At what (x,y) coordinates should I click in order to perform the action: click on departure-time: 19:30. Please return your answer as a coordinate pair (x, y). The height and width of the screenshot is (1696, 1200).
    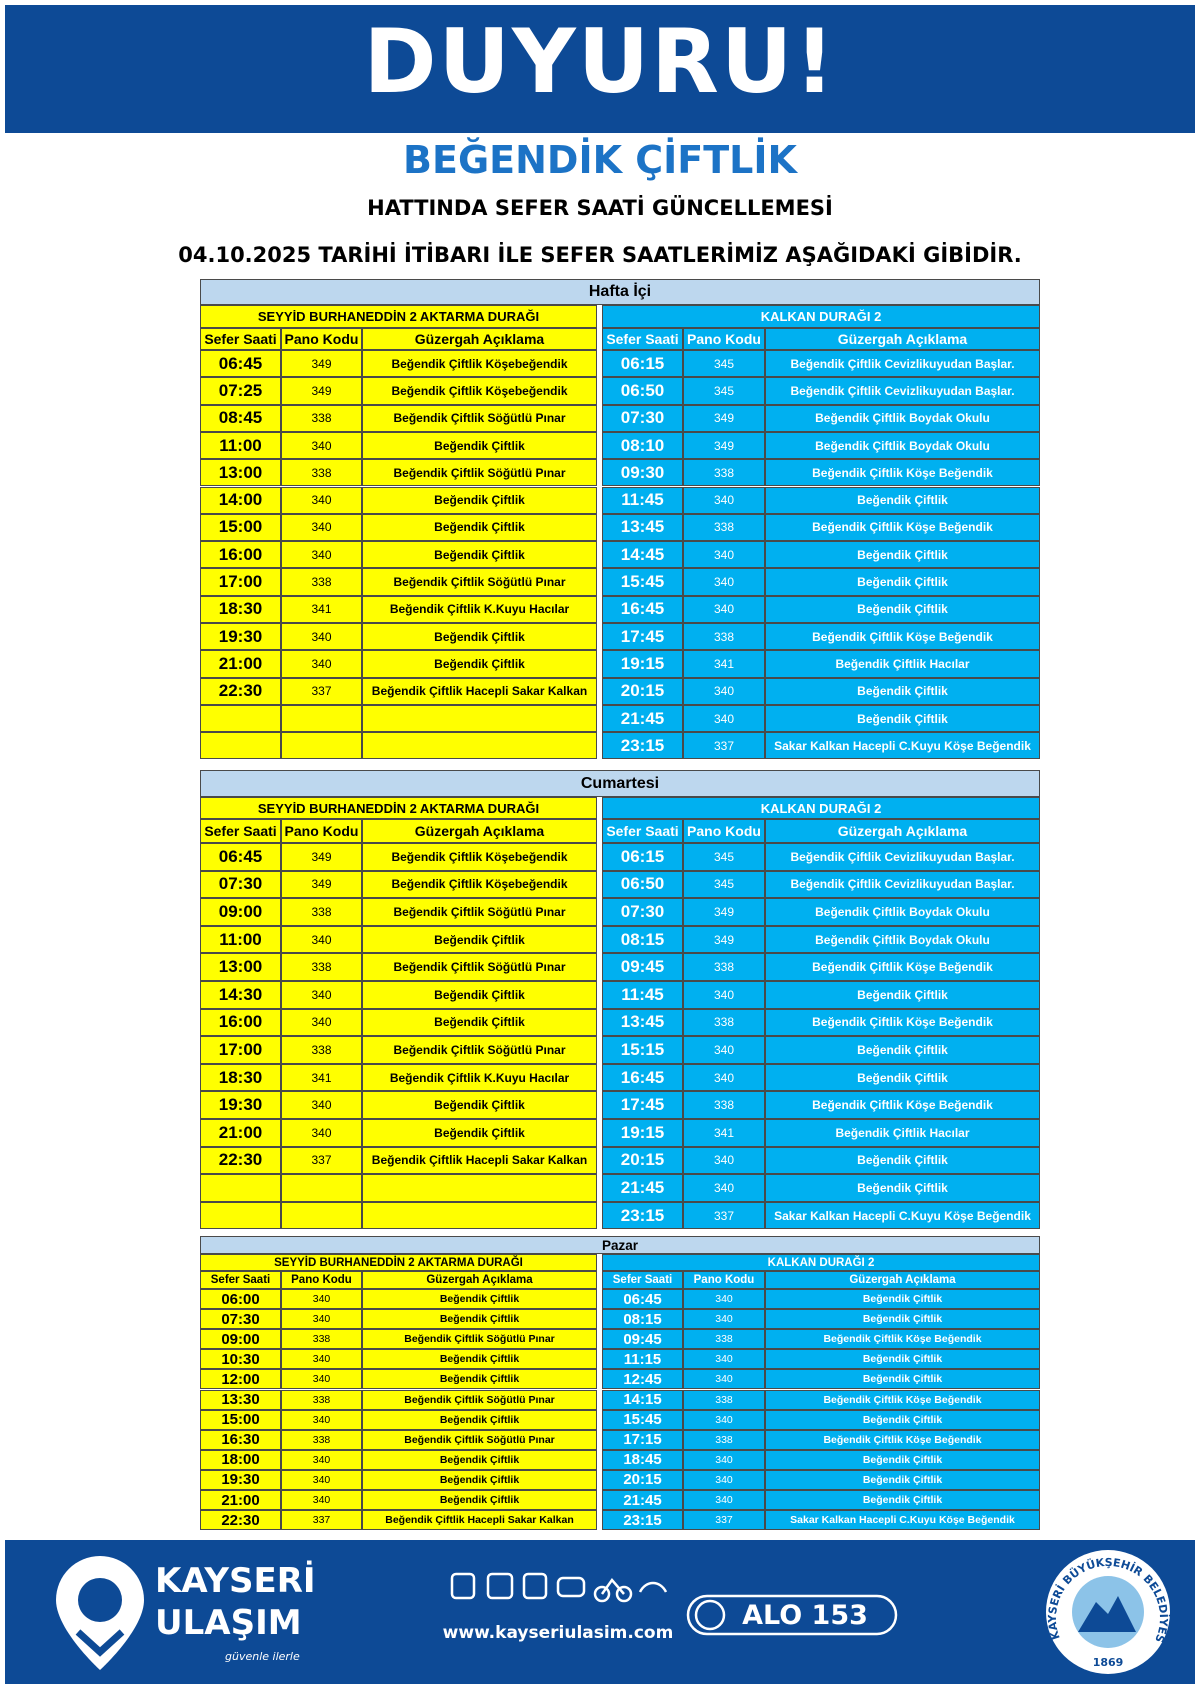
    Looking at the image, I should click on (240, 637).